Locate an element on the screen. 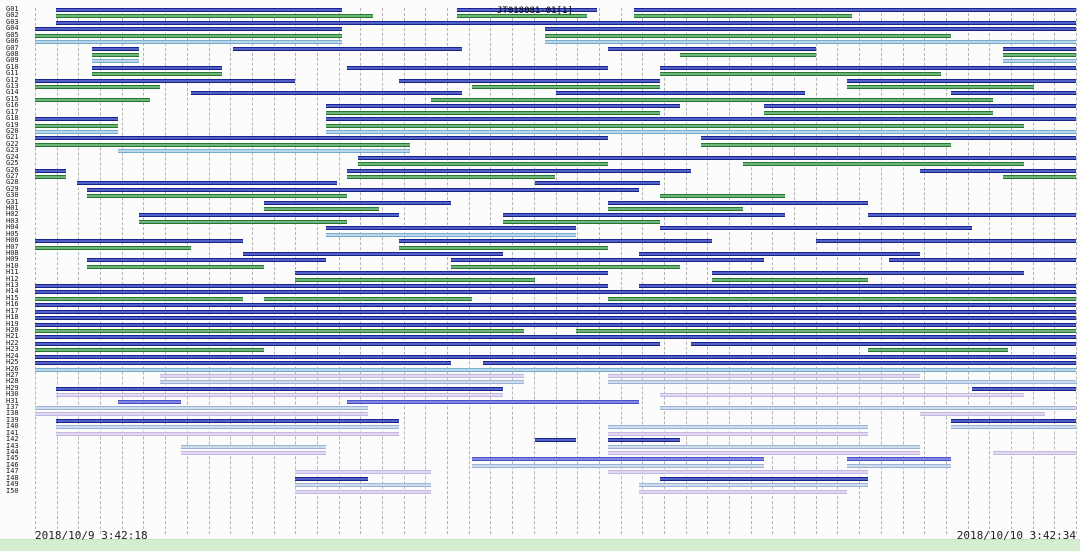 The width and height of the screenshot is (1080, 551). horizontal-scrollbar is located at coordinates (540, 545).